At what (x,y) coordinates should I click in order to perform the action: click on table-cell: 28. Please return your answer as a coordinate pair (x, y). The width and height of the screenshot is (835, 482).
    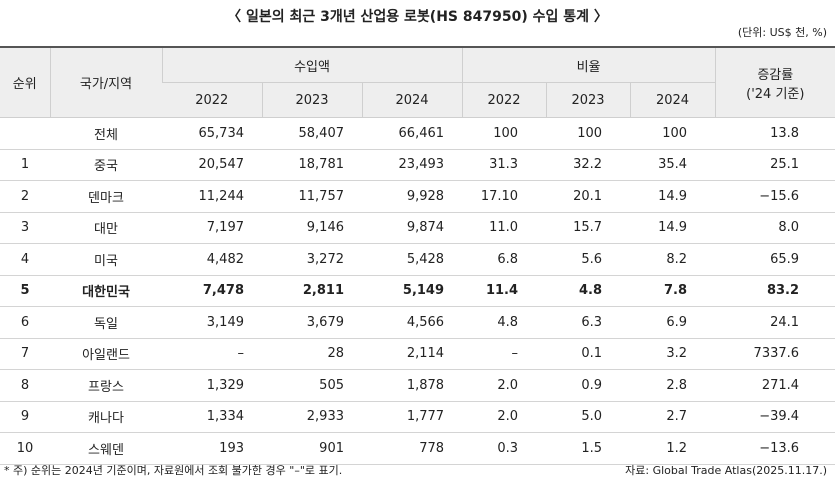
    Looking at the image, I should click on (312, 354).